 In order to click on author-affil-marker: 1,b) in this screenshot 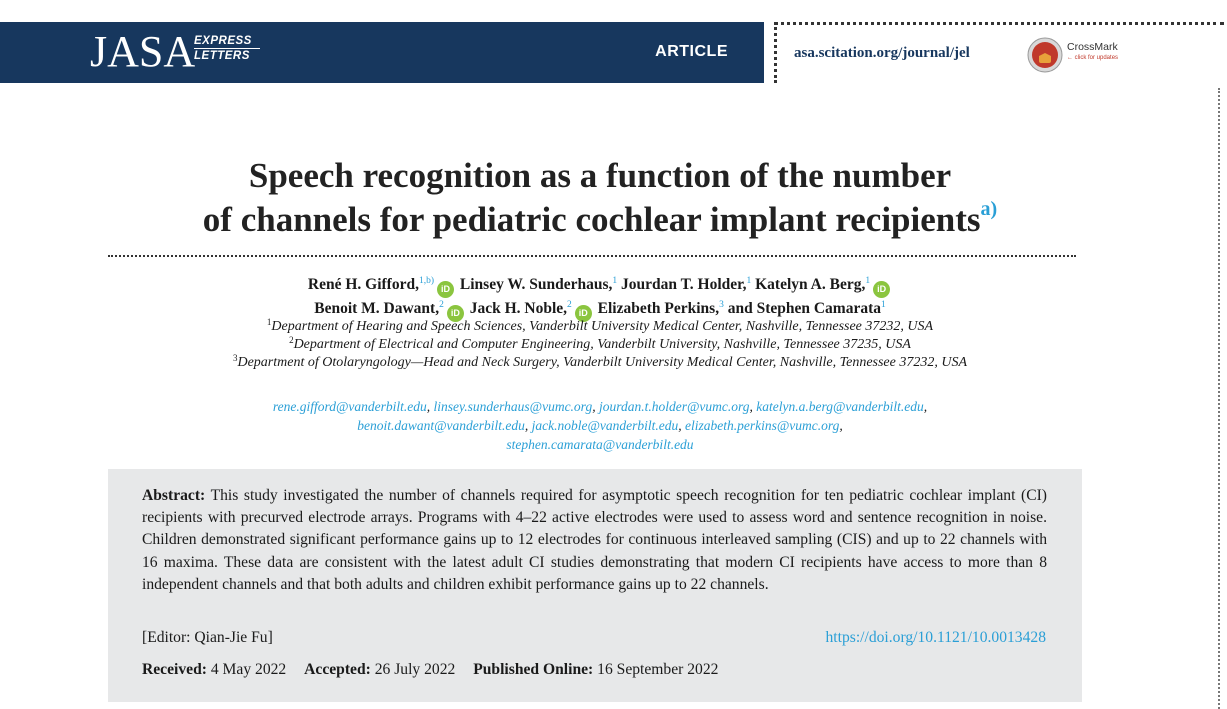, I will do `click(426, 281)`.